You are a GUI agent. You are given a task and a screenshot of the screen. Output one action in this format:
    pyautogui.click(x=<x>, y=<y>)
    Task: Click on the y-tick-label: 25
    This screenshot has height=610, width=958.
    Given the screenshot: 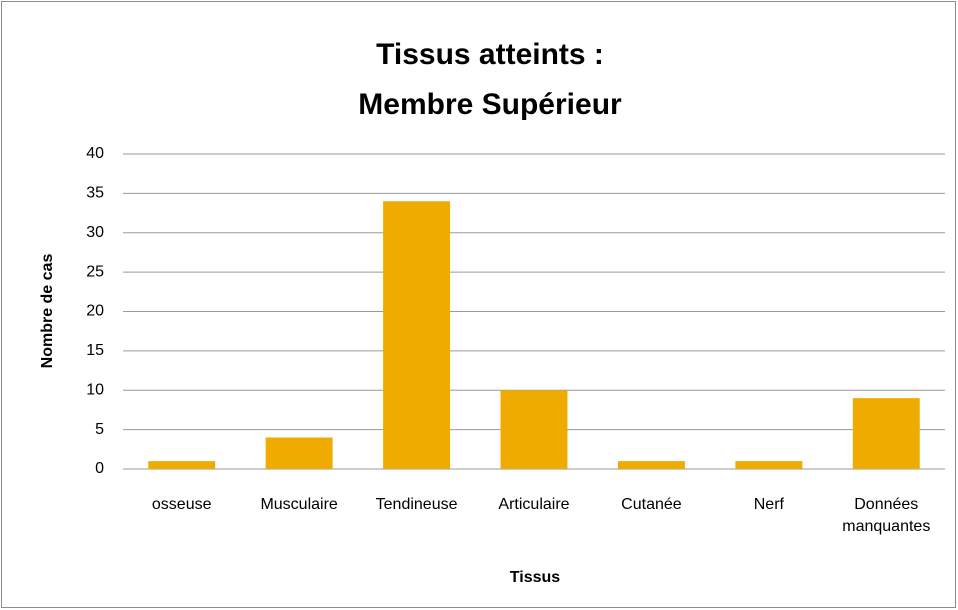 What is the action you would take?
    pyautogui.click(x=95, y=271)
    